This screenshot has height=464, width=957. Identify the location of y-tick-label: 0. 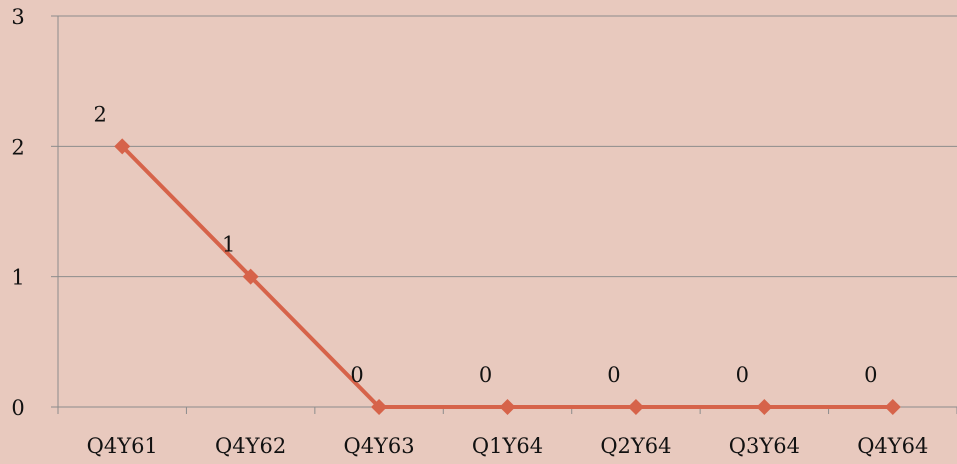
(17, 408).